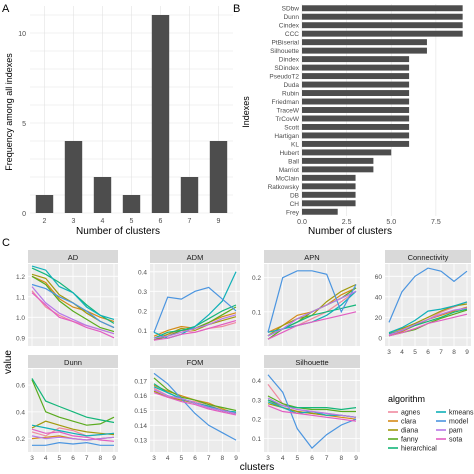 Image resolution: width=474 pixels, height=474 pixels. Describe the element at coordinates (190, 221) in the screenshot. I see `panel-a-xtick-label: 7` at that location.